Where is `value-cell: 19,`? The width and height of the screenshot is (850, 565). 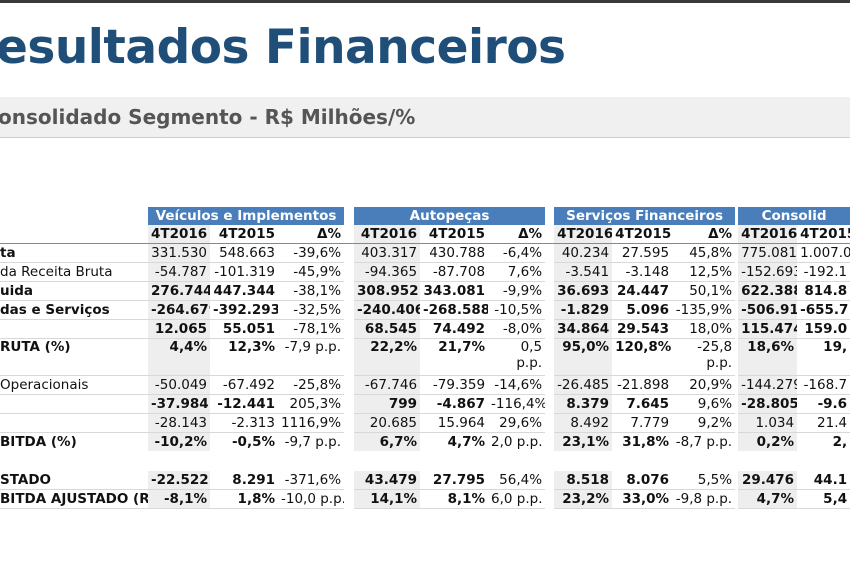
value-cell: 19, is located at coordinates (823, 357).